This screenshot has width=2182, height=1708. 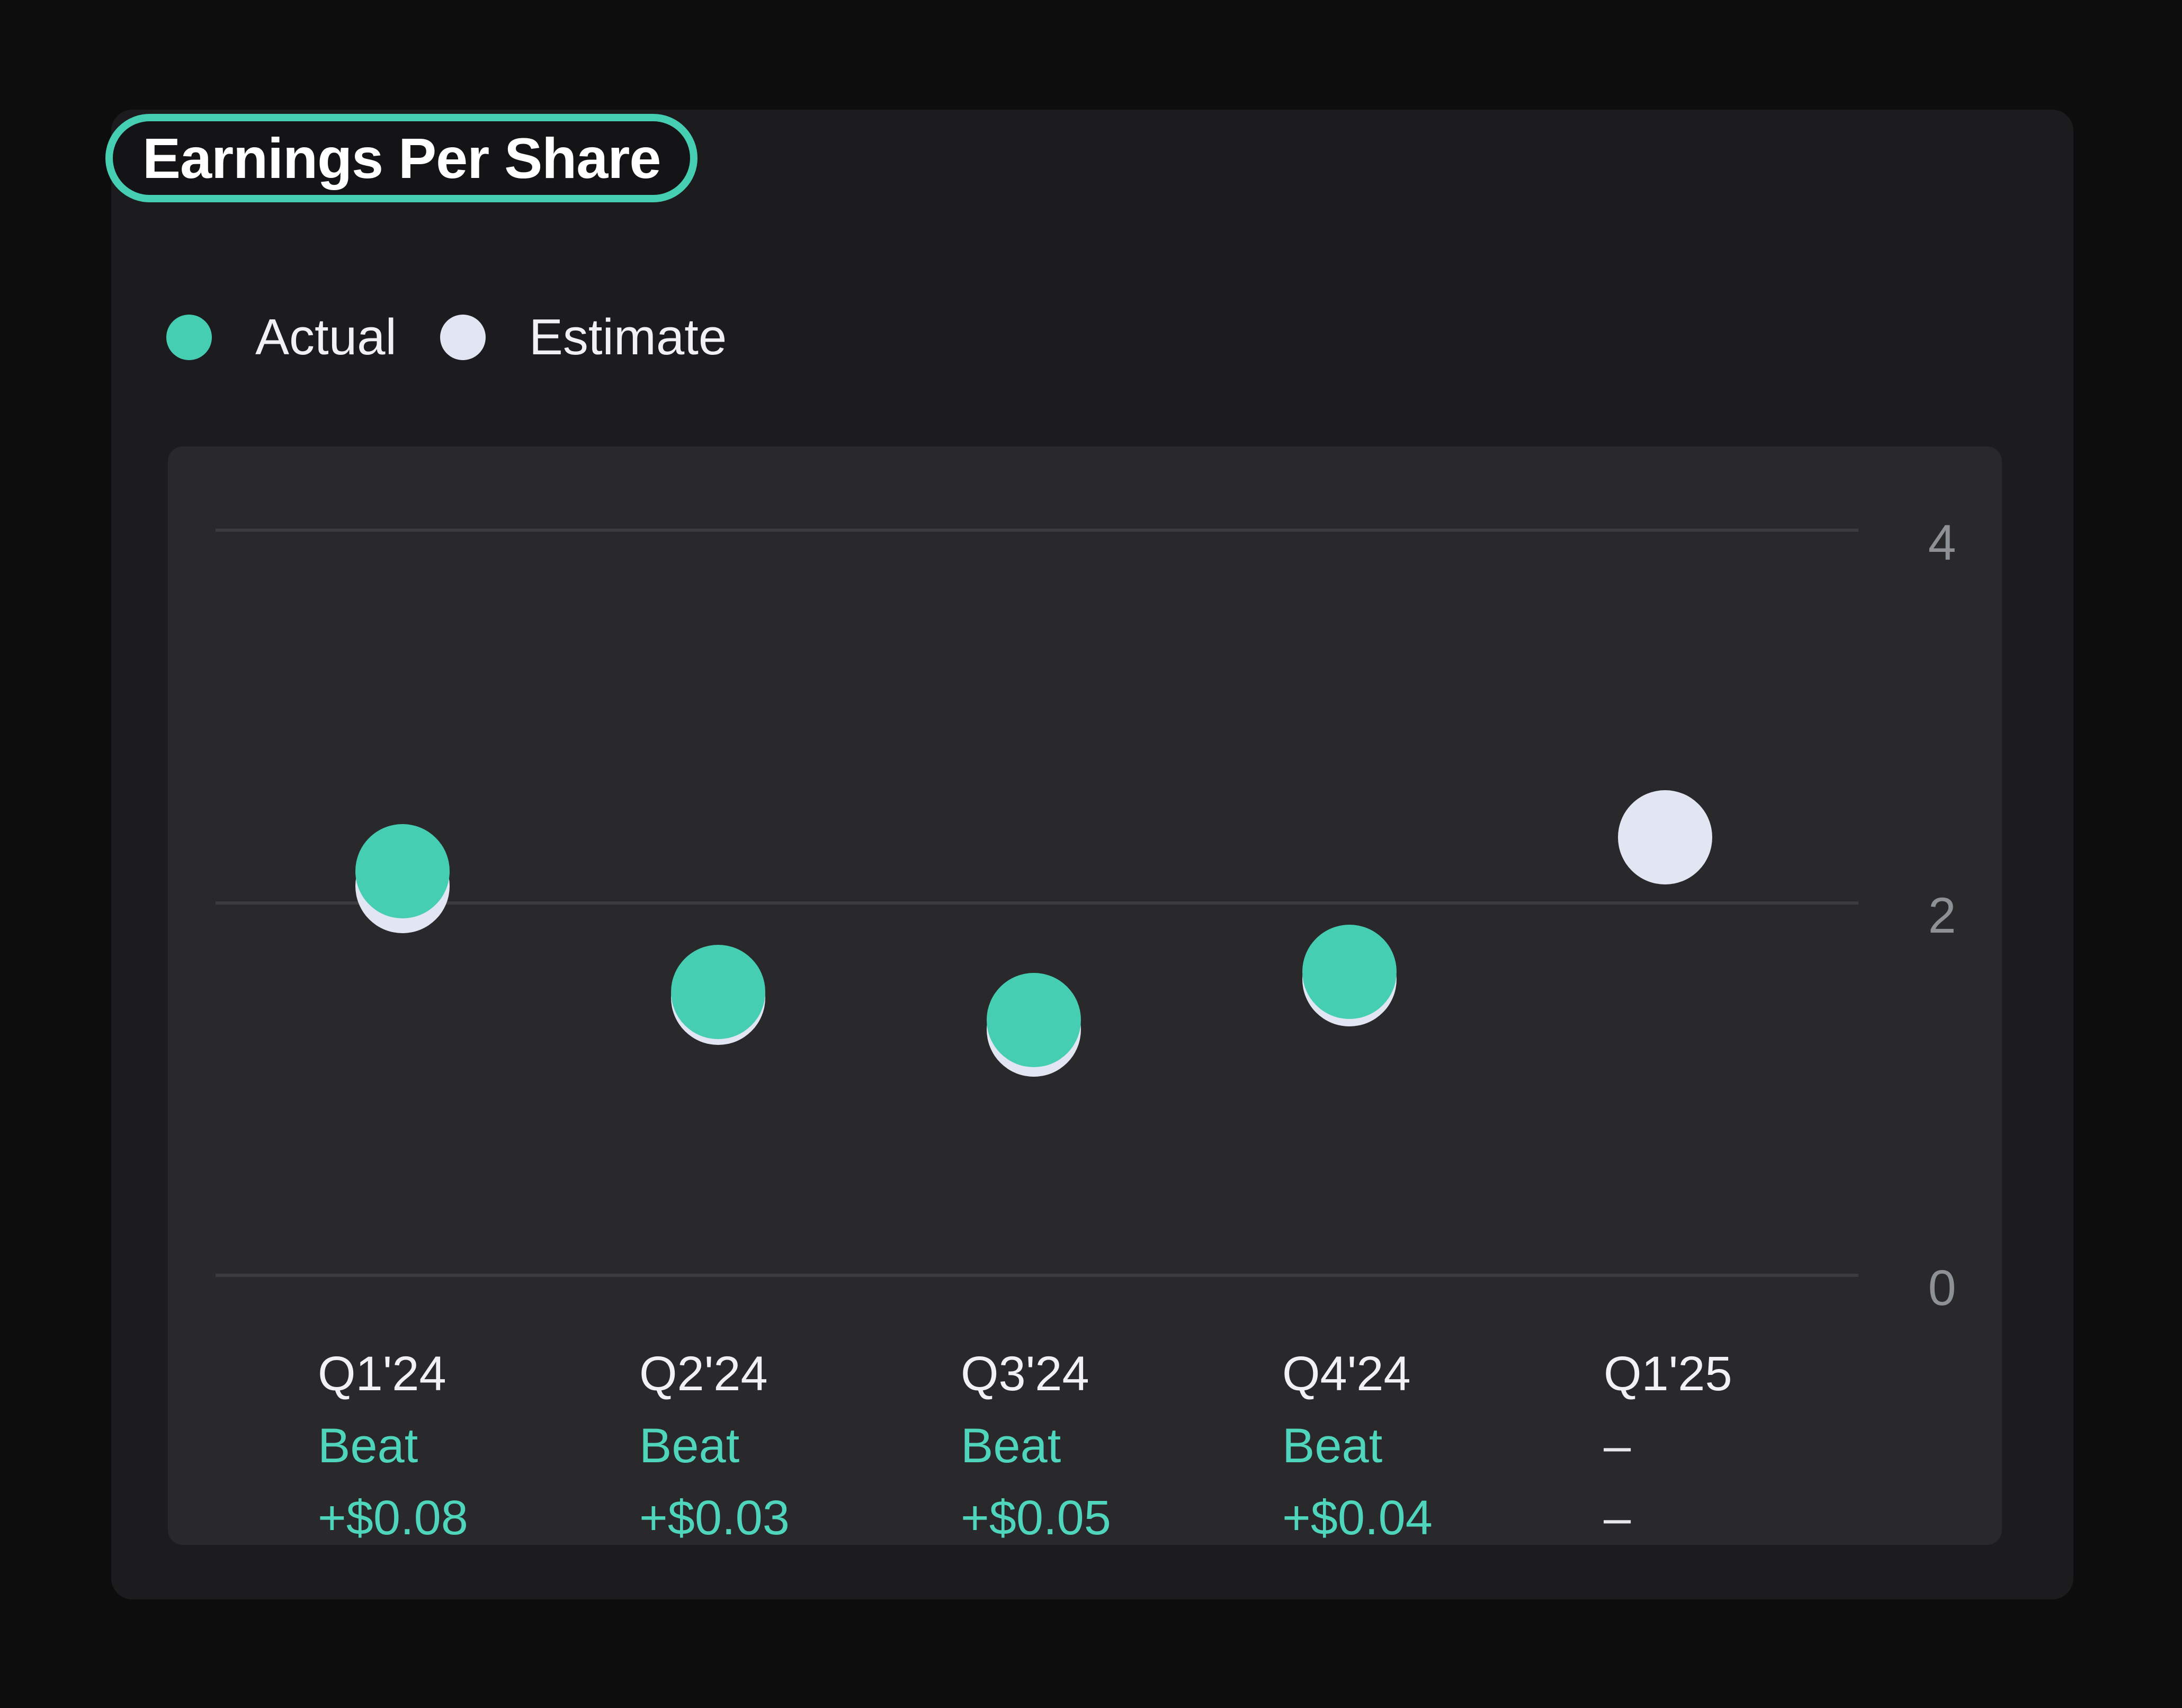 I want to click on x-axis-label: Q3'24, so click(x=1025, y=1374).